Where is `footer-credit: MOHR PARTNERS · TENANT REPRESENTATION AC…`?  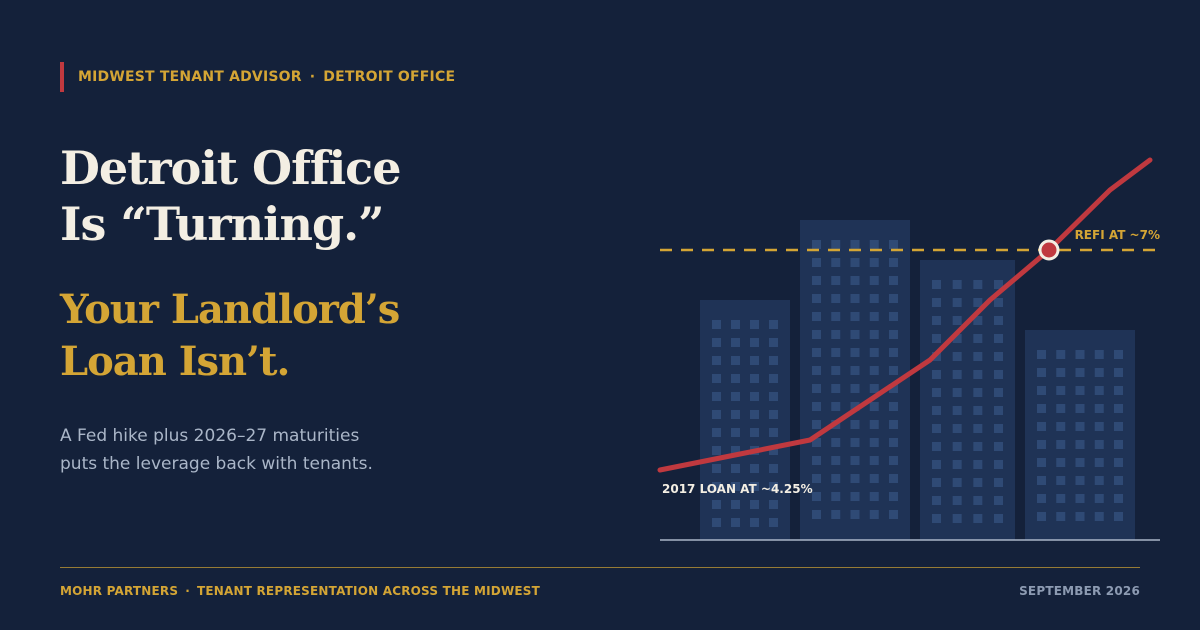 footer-credit: MOHR PARTNERS · TENANT REPRESENTATION AC… is located at coordinates (300, 591).